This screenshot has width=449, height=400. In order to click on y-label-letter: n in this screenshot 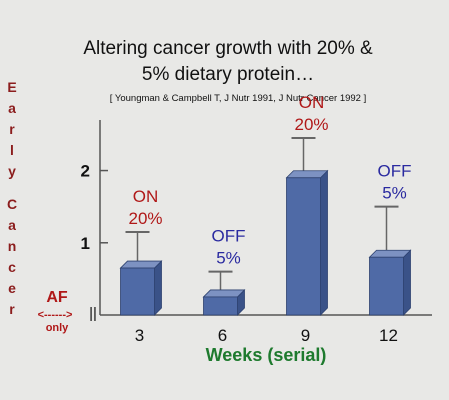, I will do `click(12, 246)`.